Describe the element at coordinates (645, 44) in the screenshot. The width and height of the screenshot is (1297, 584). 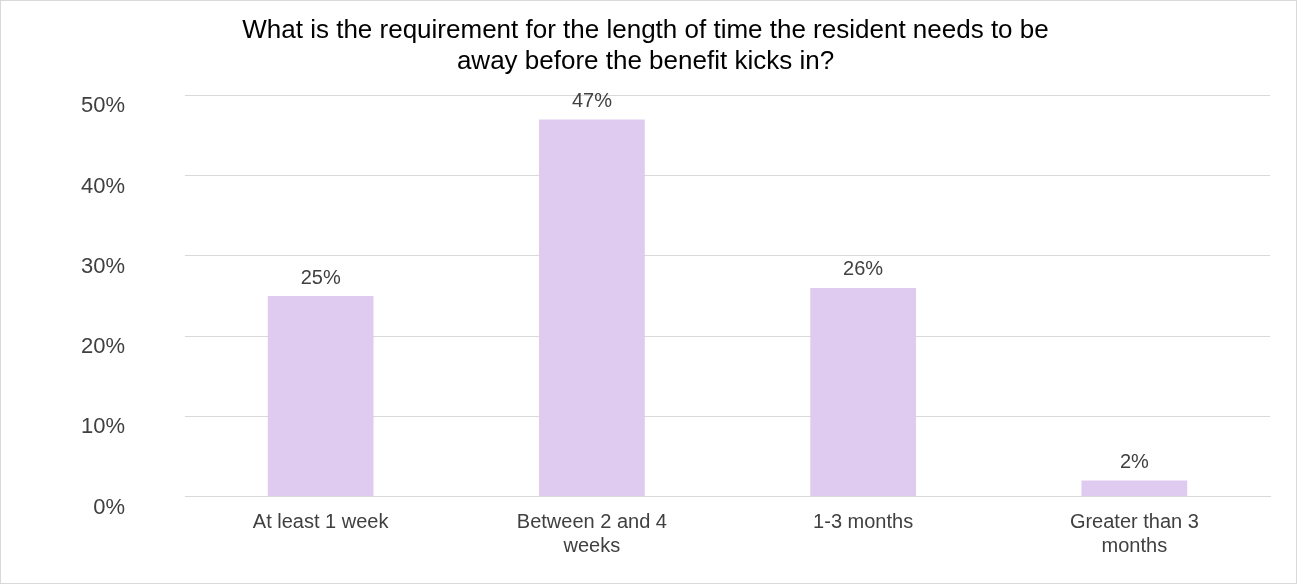
I see `chart-title: What is the requirement for the length of time the resident needs to be away before the benefit kicks in?` at that location.